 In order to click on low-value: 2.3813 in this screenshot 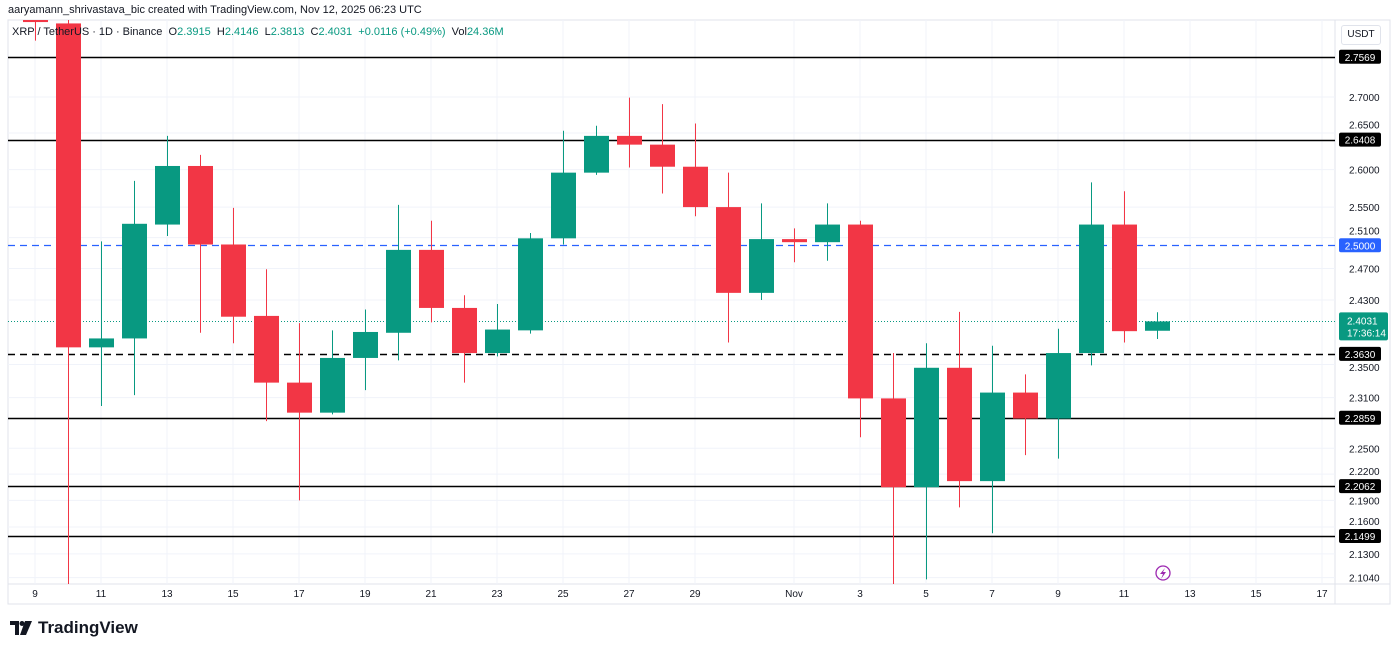, I will do `click(287, 32)`.